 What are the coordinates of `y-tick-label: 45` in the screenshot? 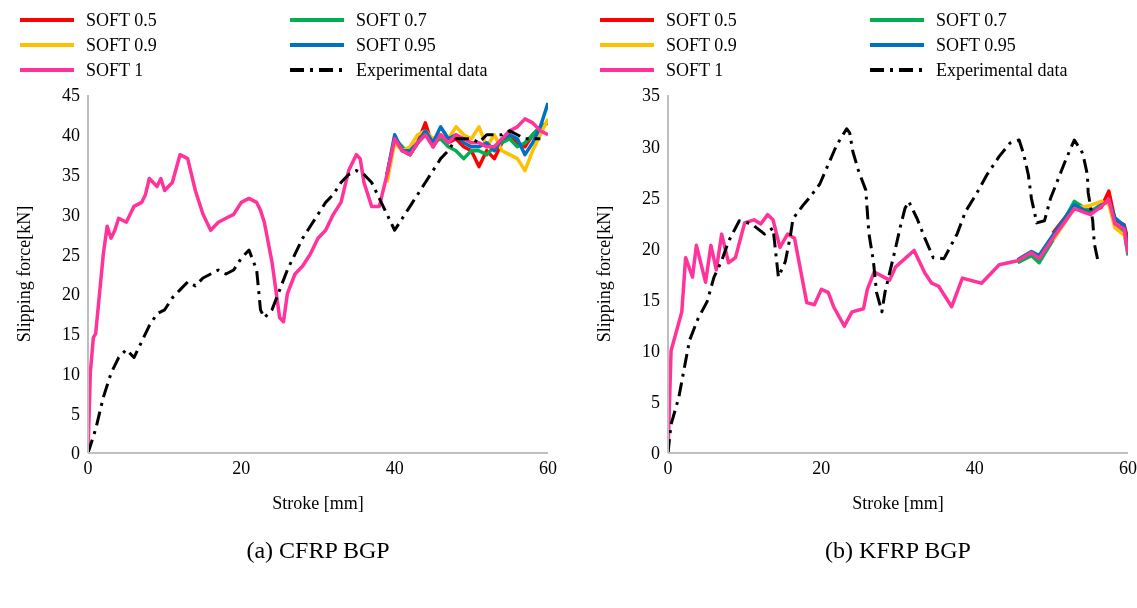 It's located at (71, 95).